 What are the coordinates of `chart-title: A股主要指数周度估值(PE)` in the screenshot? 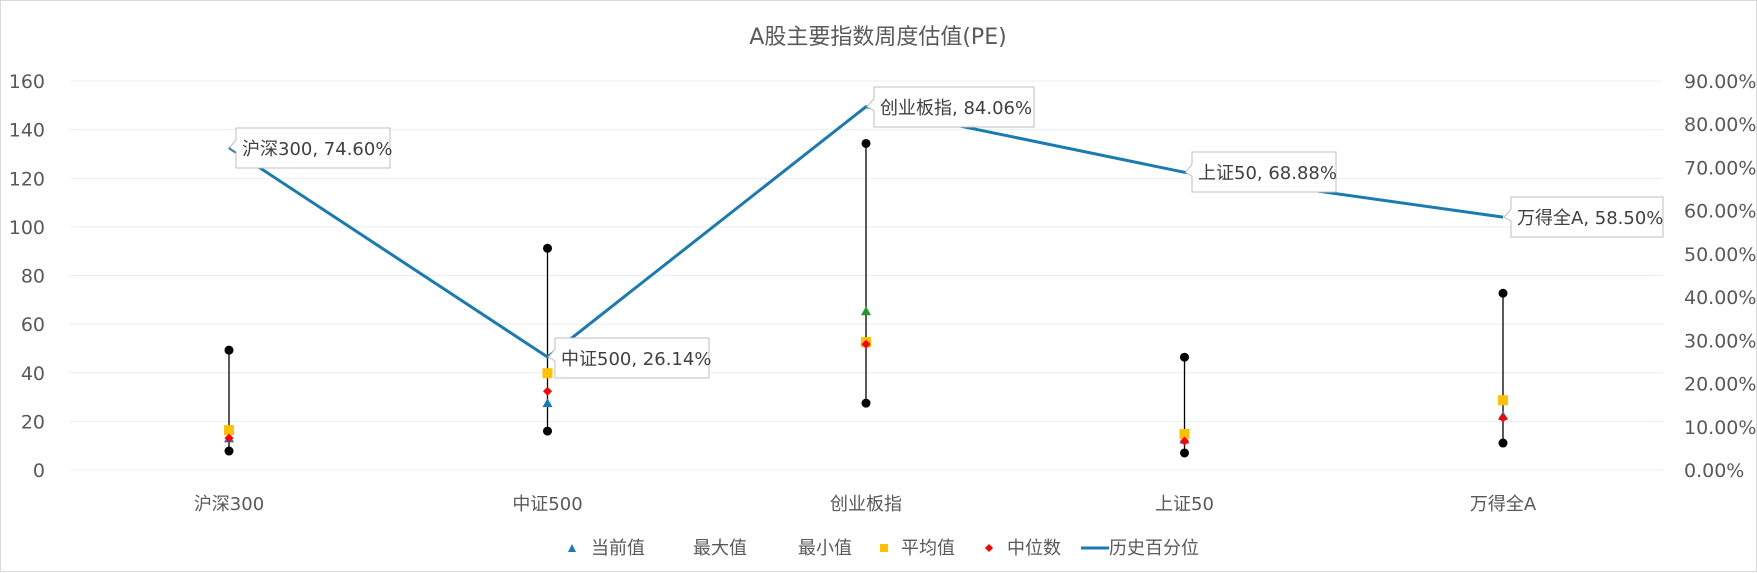 It's located at (877, 37).